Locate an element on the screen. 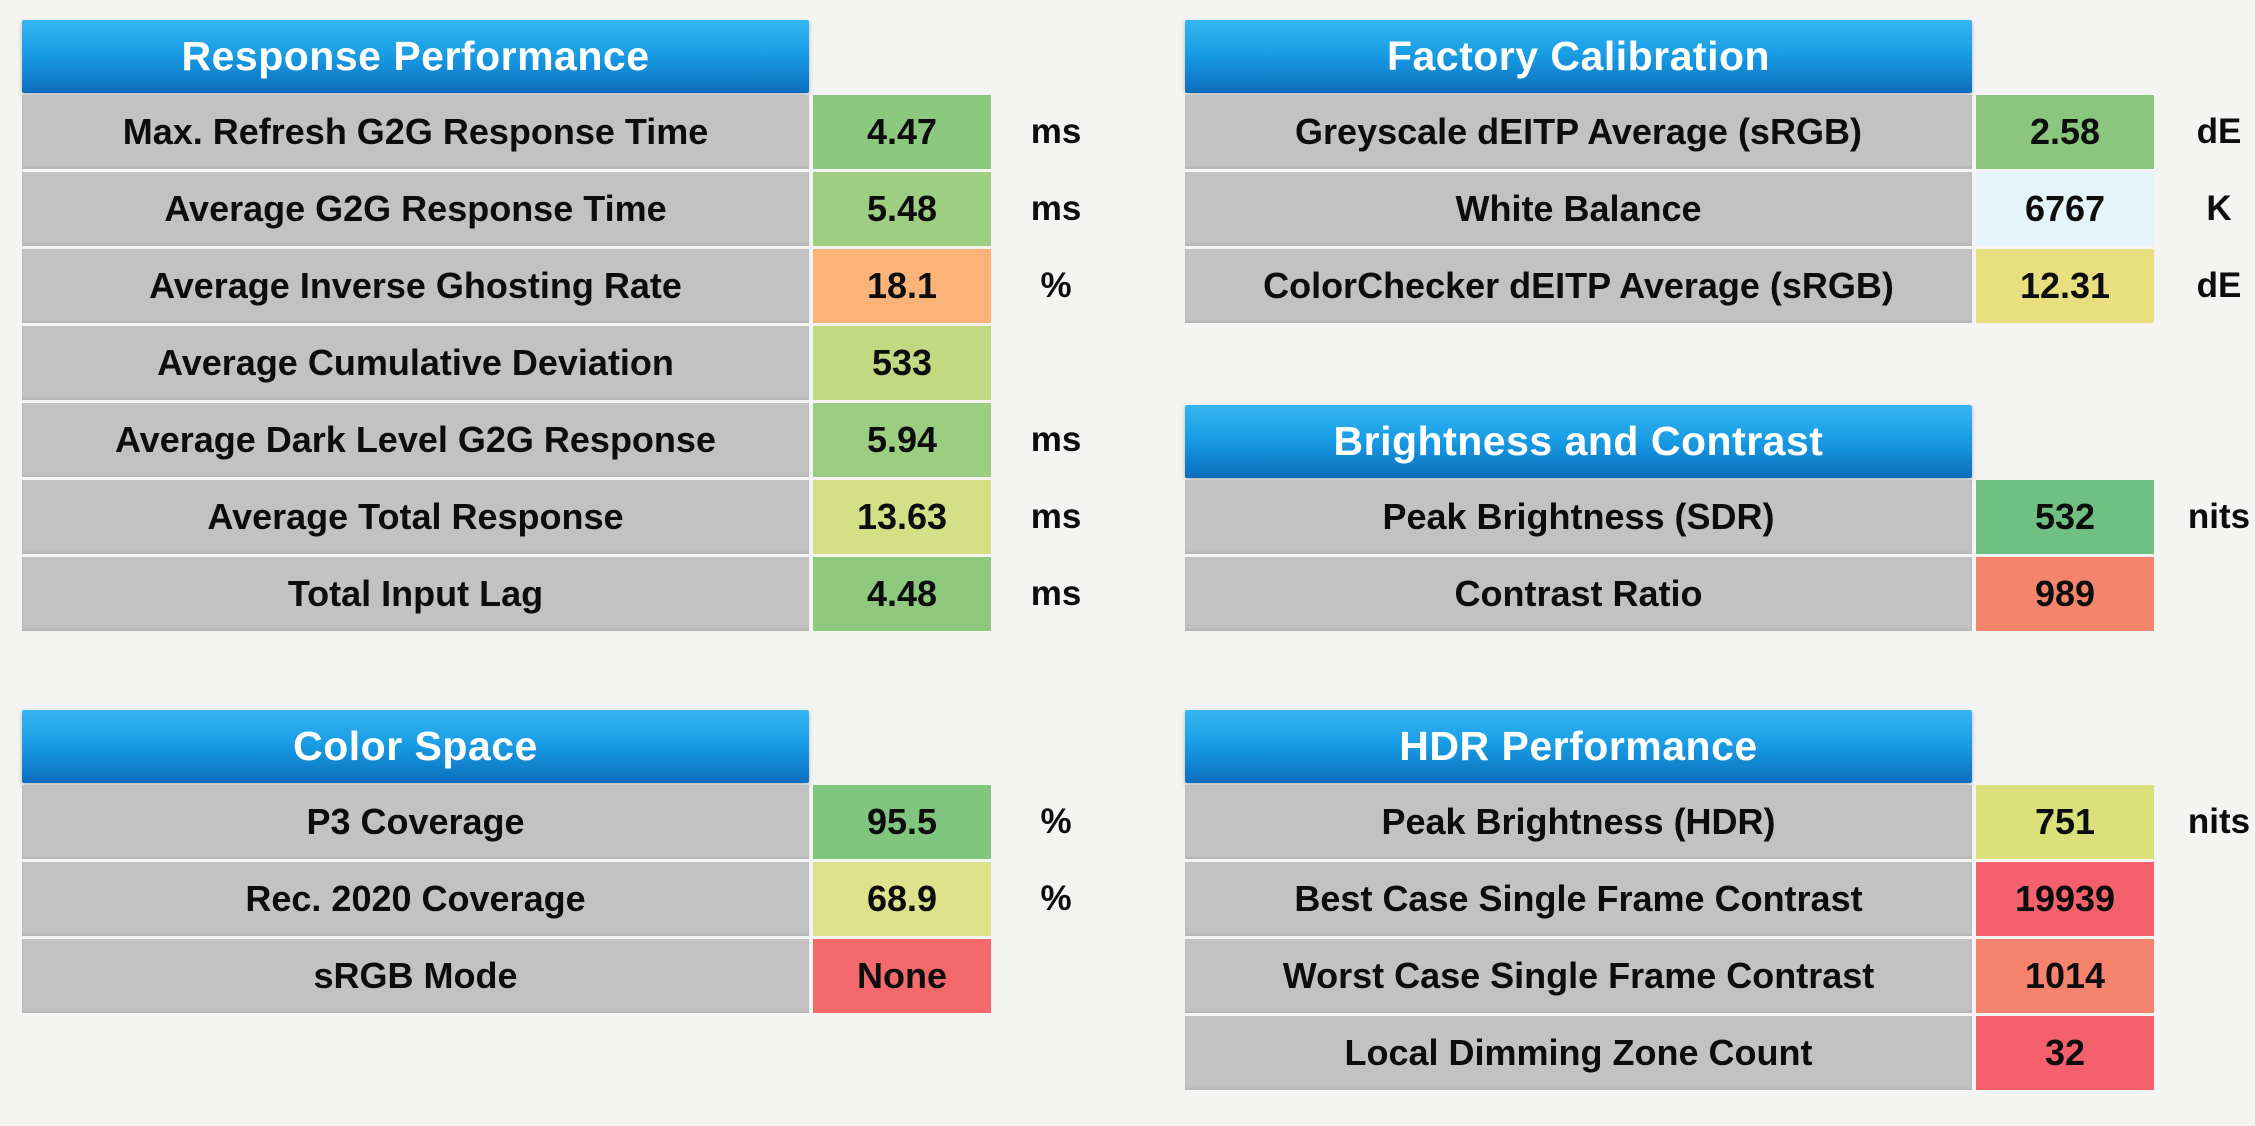 This screenshot has height=1126, width=2255. table-title-color-space: Color Space is located at coordinates (415, 746).